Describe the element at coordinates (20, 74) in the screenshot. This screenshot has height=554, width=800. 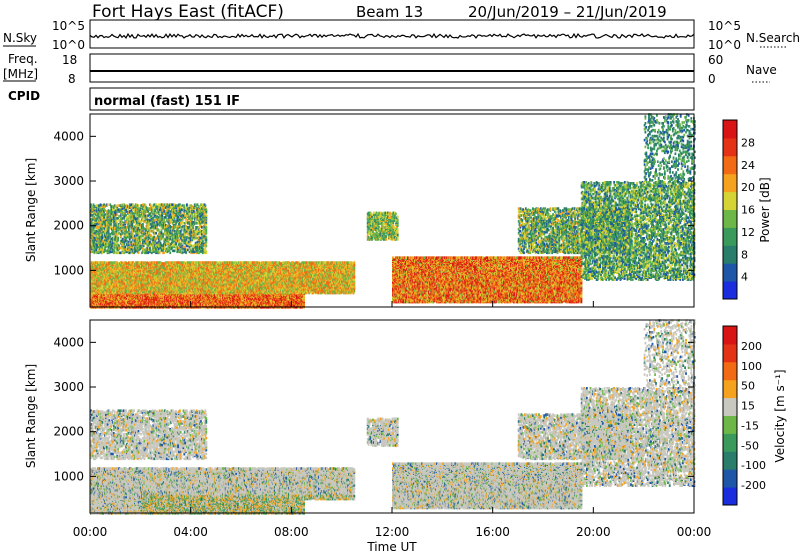
I see `freq-label-2: [MHz]` at that location.